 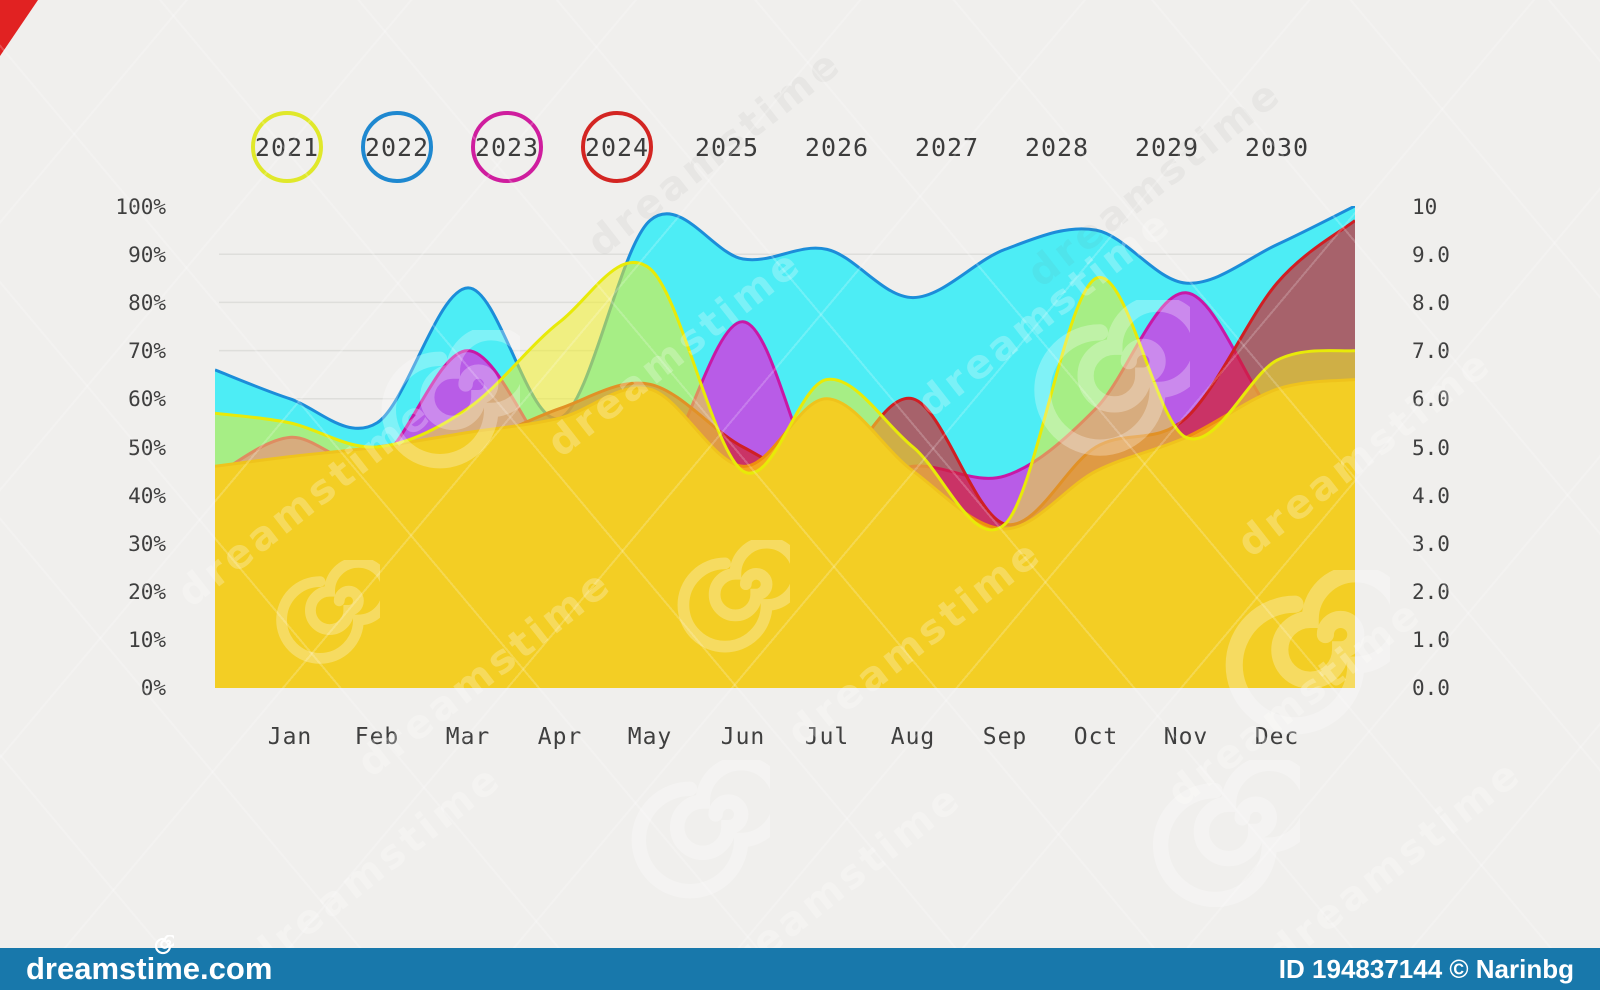 I want to click on y-left-tick: 90%, so click(x=147, y=255).